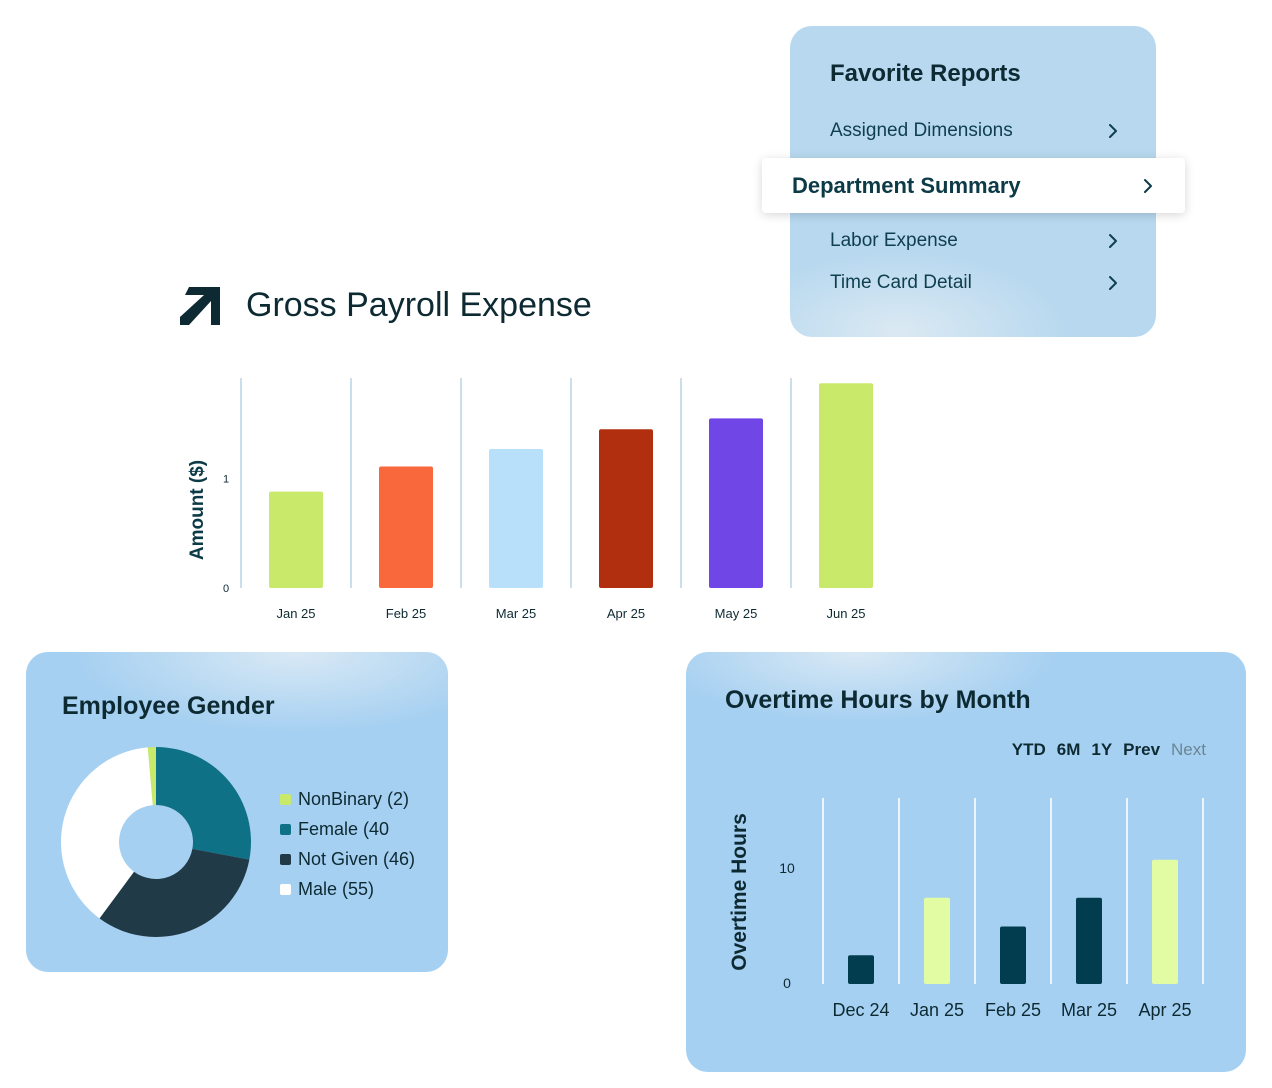 The width and height of the screenshot is (1272, 1088). I want to click on legend-item-nonbinary: NonBinary (2), so click(347, 799).